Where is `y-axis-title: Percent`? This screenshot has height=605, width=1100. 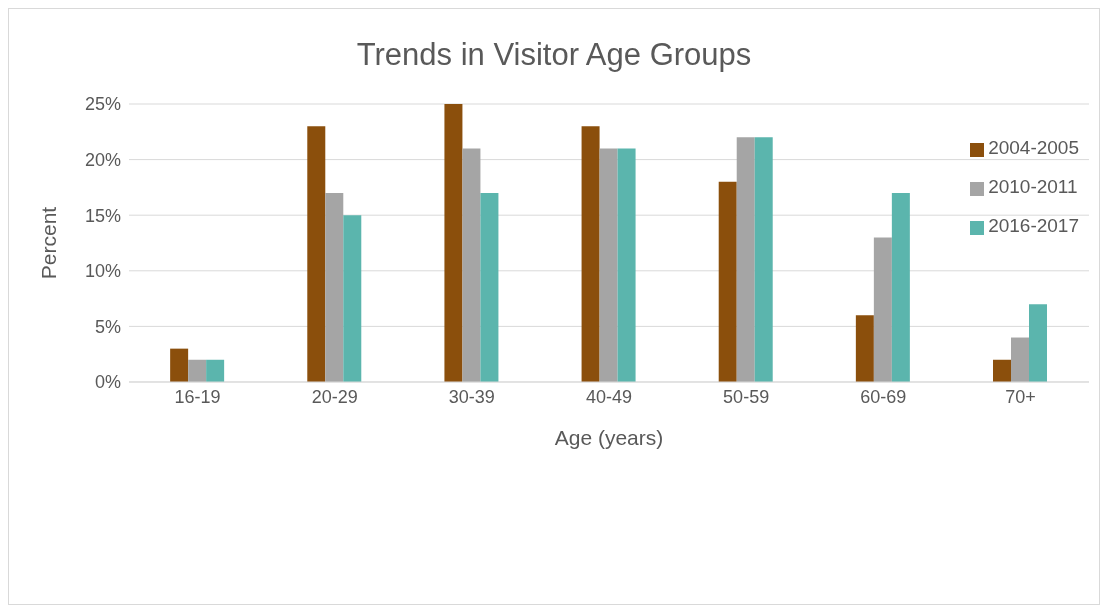
y-axis-title: Percent is located at coordinates (49, 243).